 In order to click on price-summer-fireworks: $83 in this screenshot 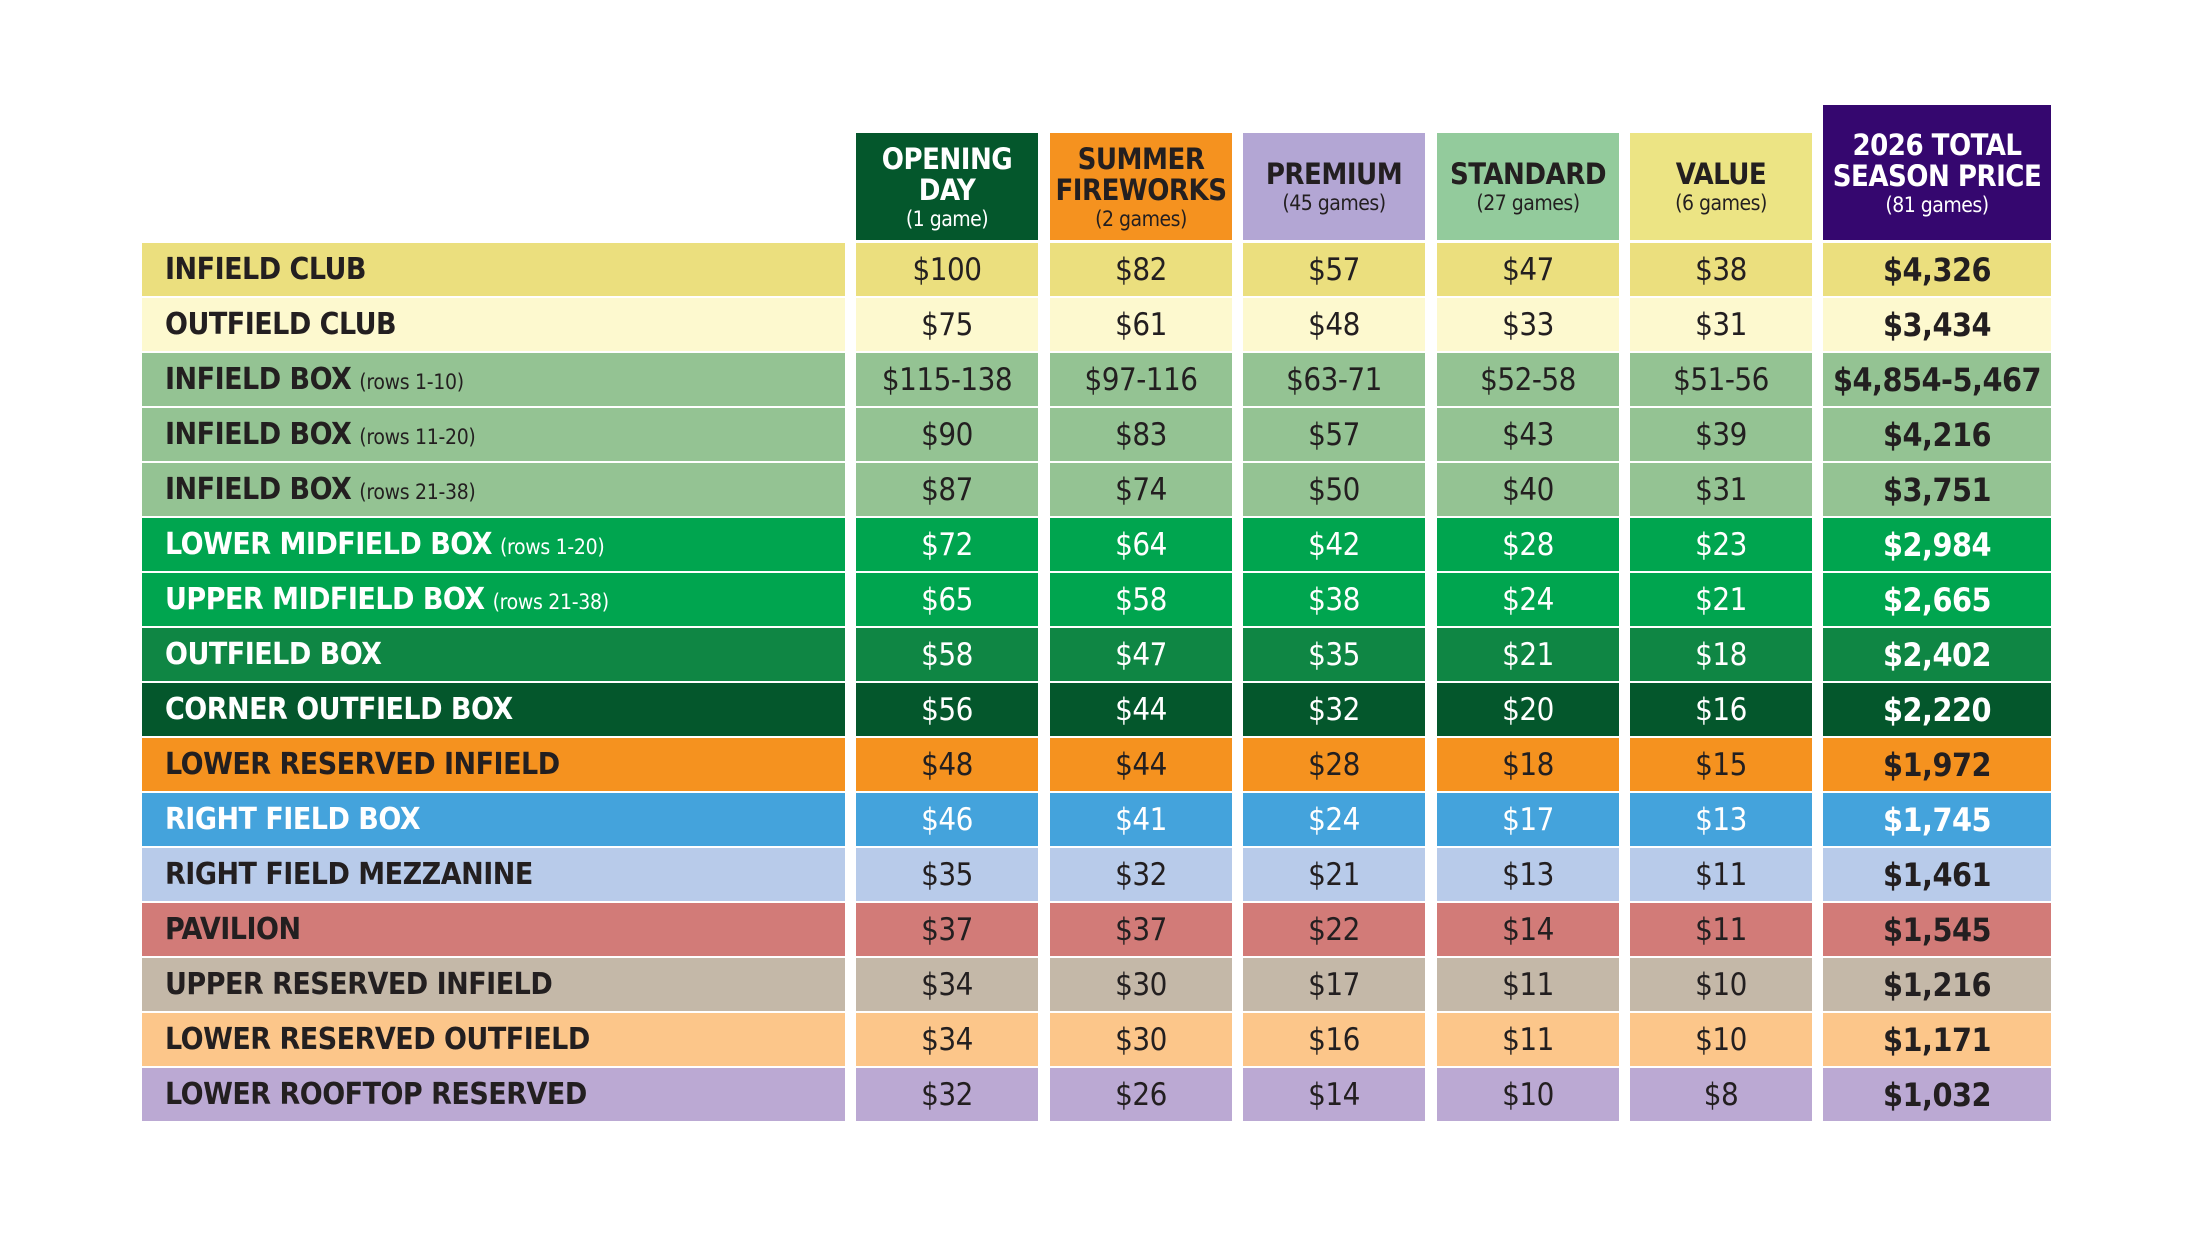, I will do `click(1141, 434)`.